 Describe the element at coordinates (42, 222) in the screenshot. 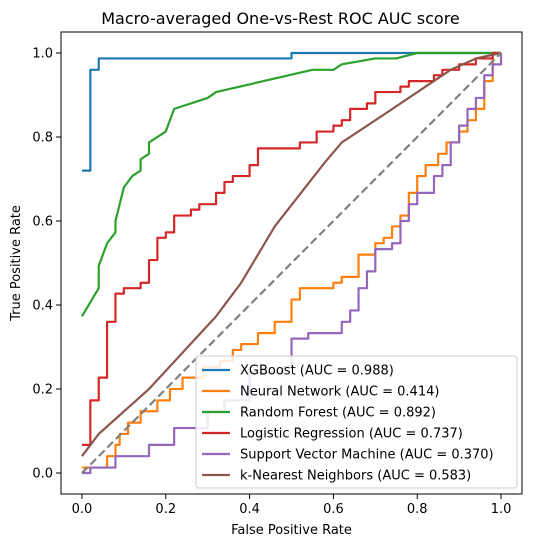

I see `y-tick-label: 0.6` at that location.